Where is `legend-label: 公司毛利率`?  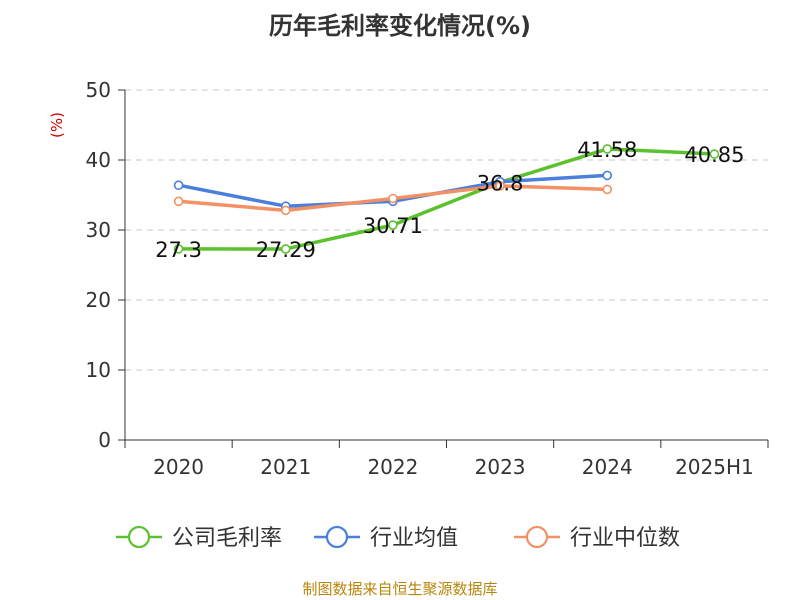
legend-label: 公司毛利率 is located at coordinates (227, 538).